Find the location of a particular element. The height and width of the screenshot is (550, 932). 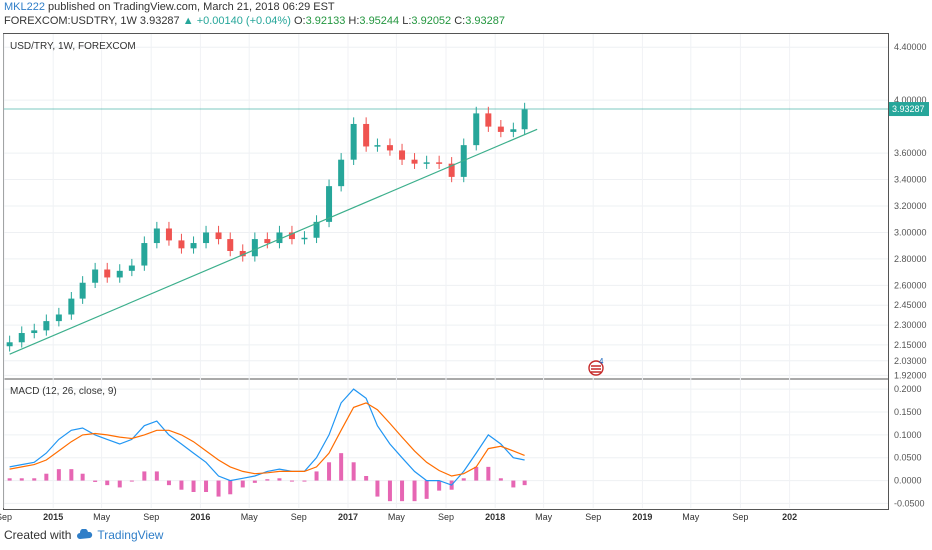

low-value: 3.92052 is located at coordinates (431, 21).